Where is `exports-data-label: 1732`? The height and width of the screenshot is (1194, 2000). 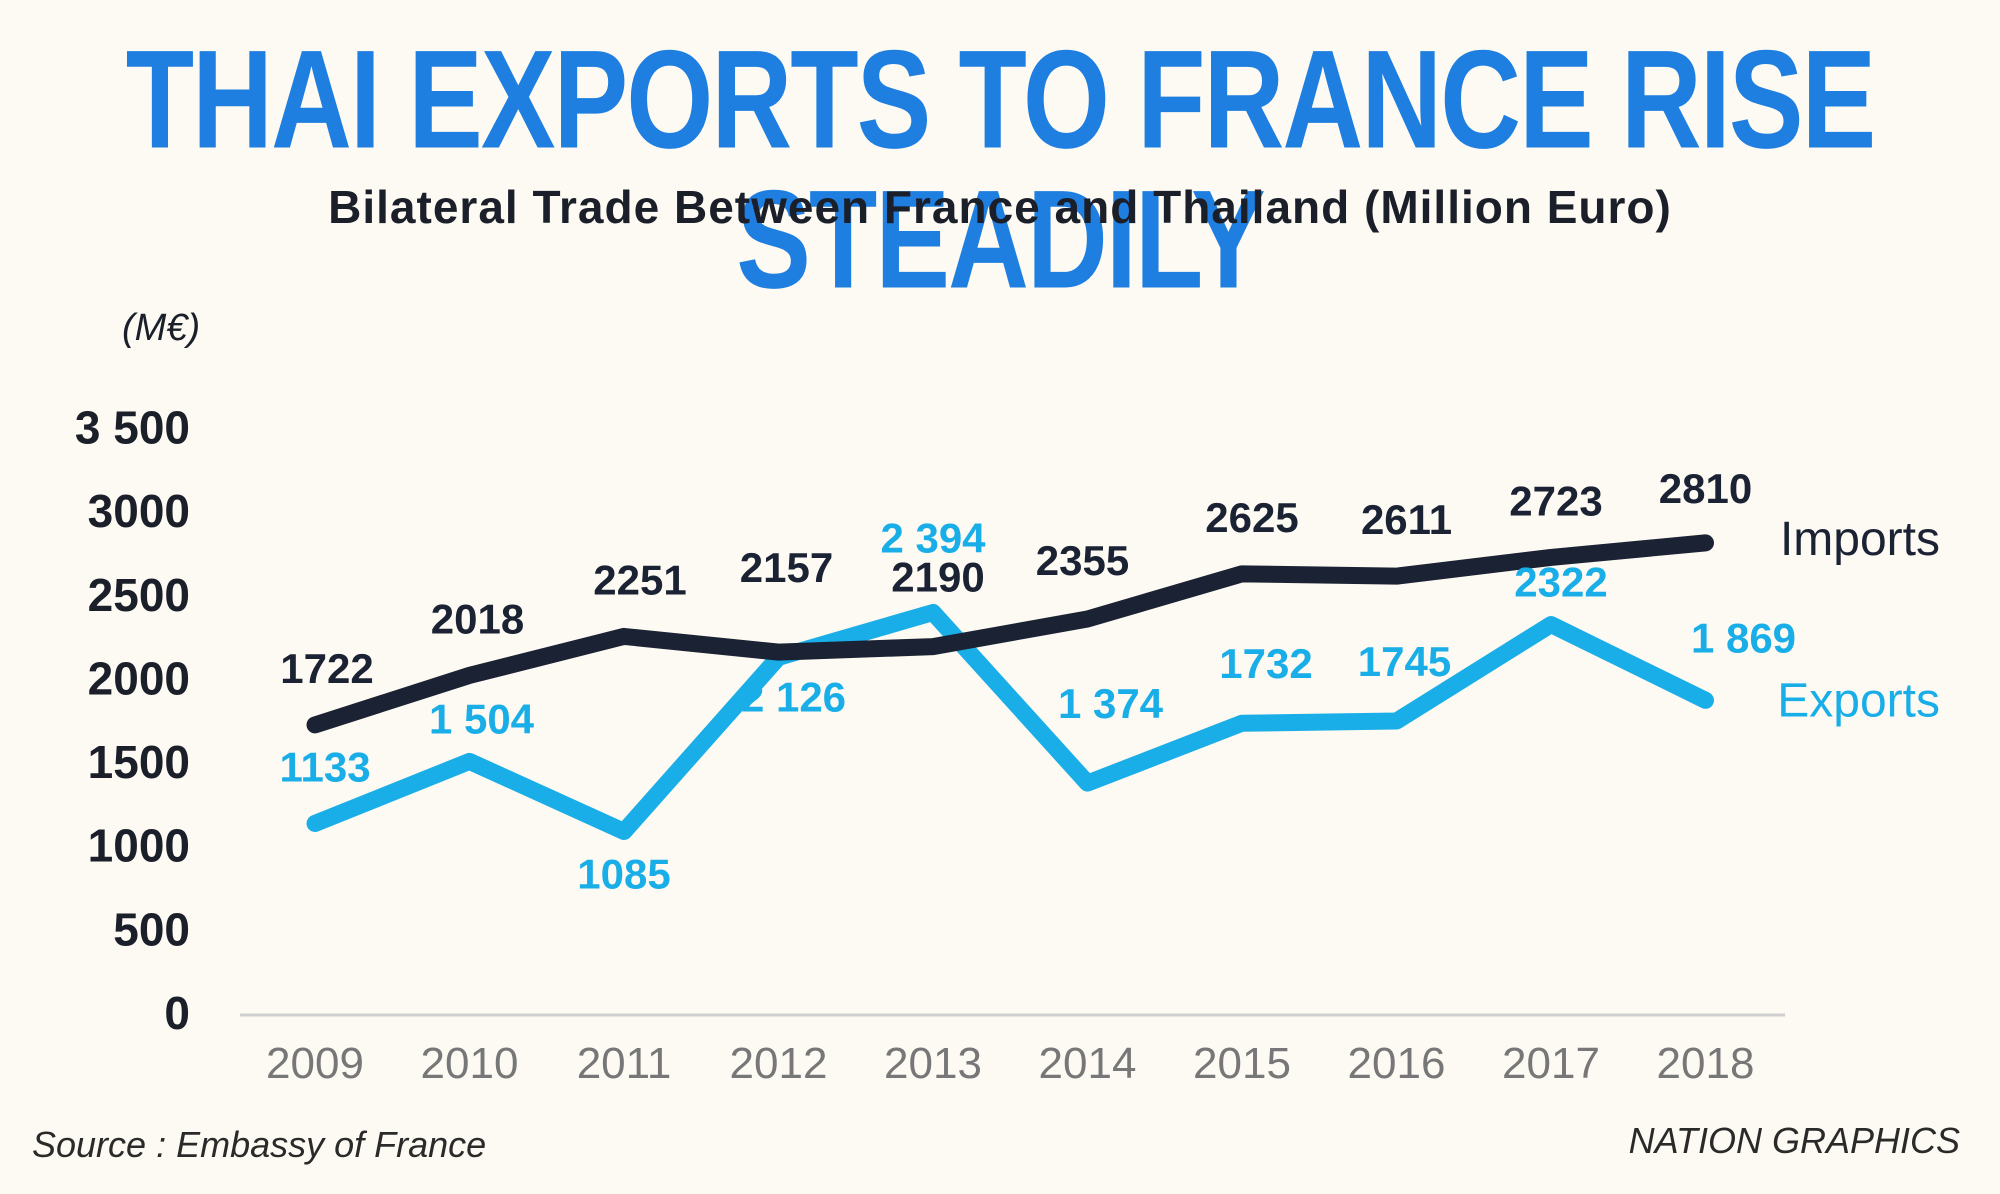
exports-data-label: 1732 is located at coordinates (1265, 663).